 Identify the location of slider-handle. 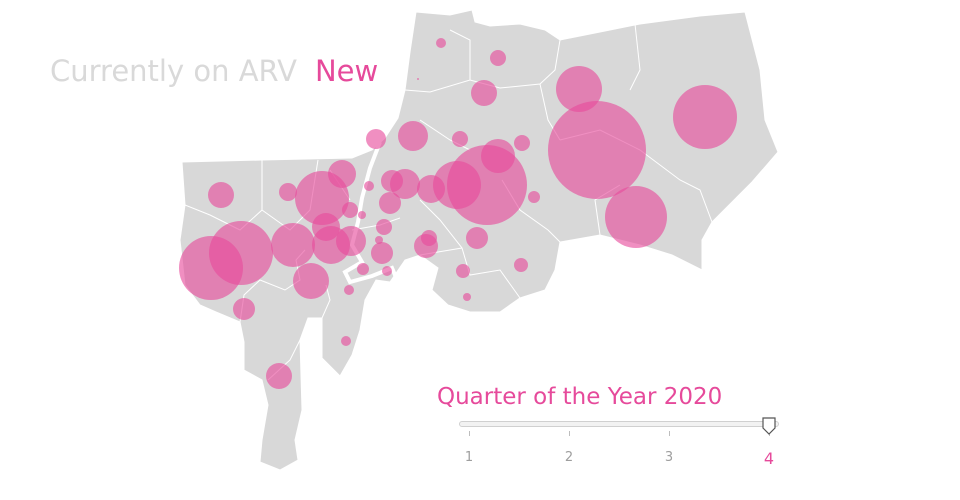
(769, 426).